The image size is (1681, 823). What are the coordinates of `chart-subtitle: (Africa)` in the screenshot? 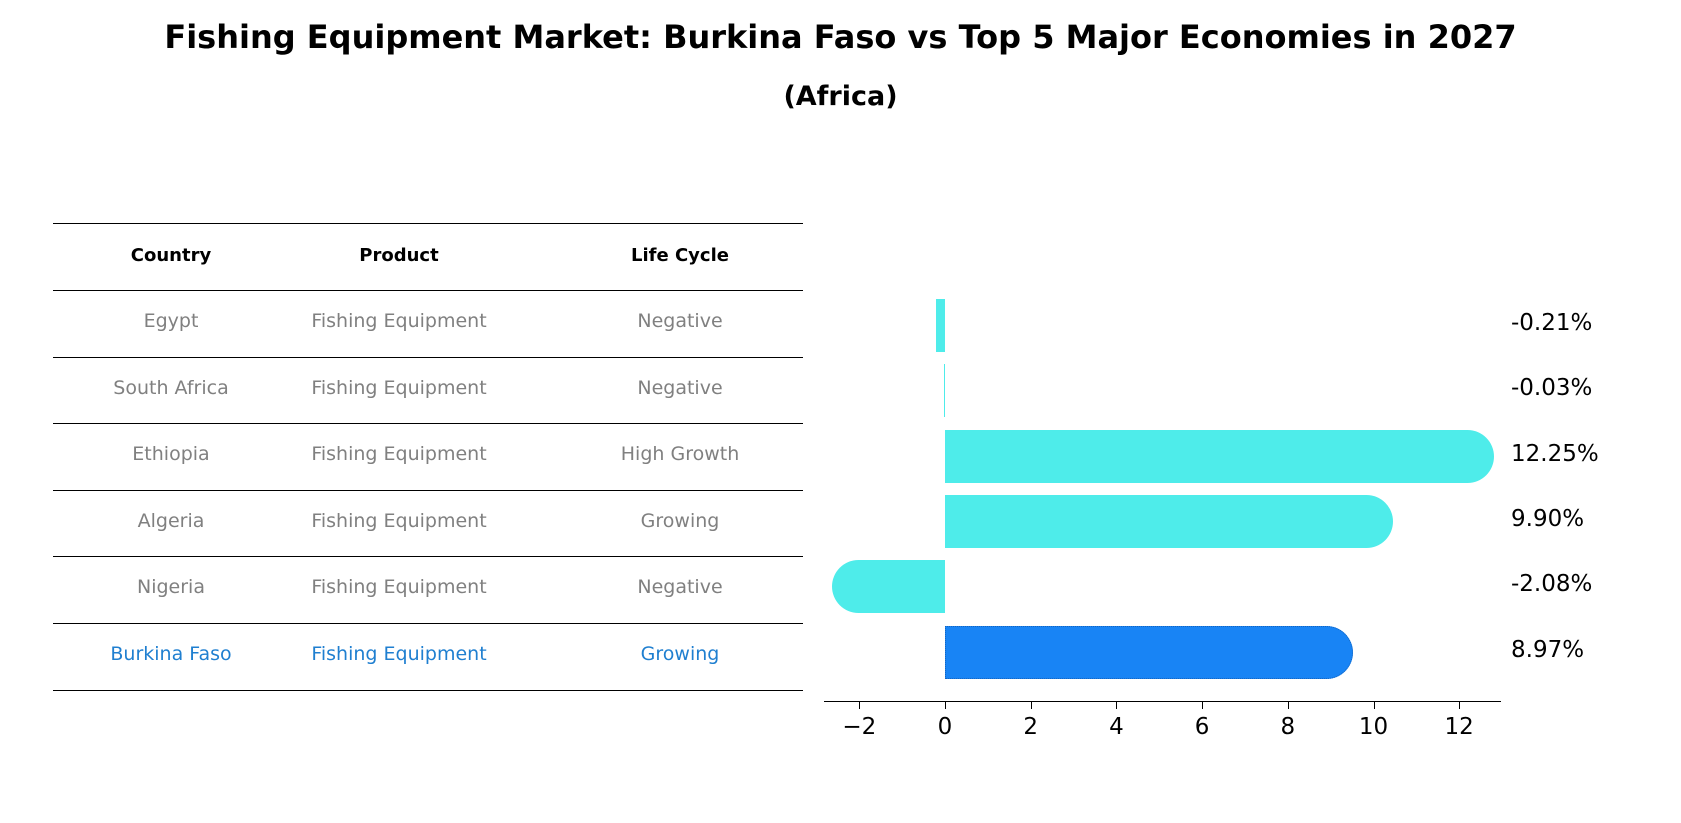 It's located at (840, 96).